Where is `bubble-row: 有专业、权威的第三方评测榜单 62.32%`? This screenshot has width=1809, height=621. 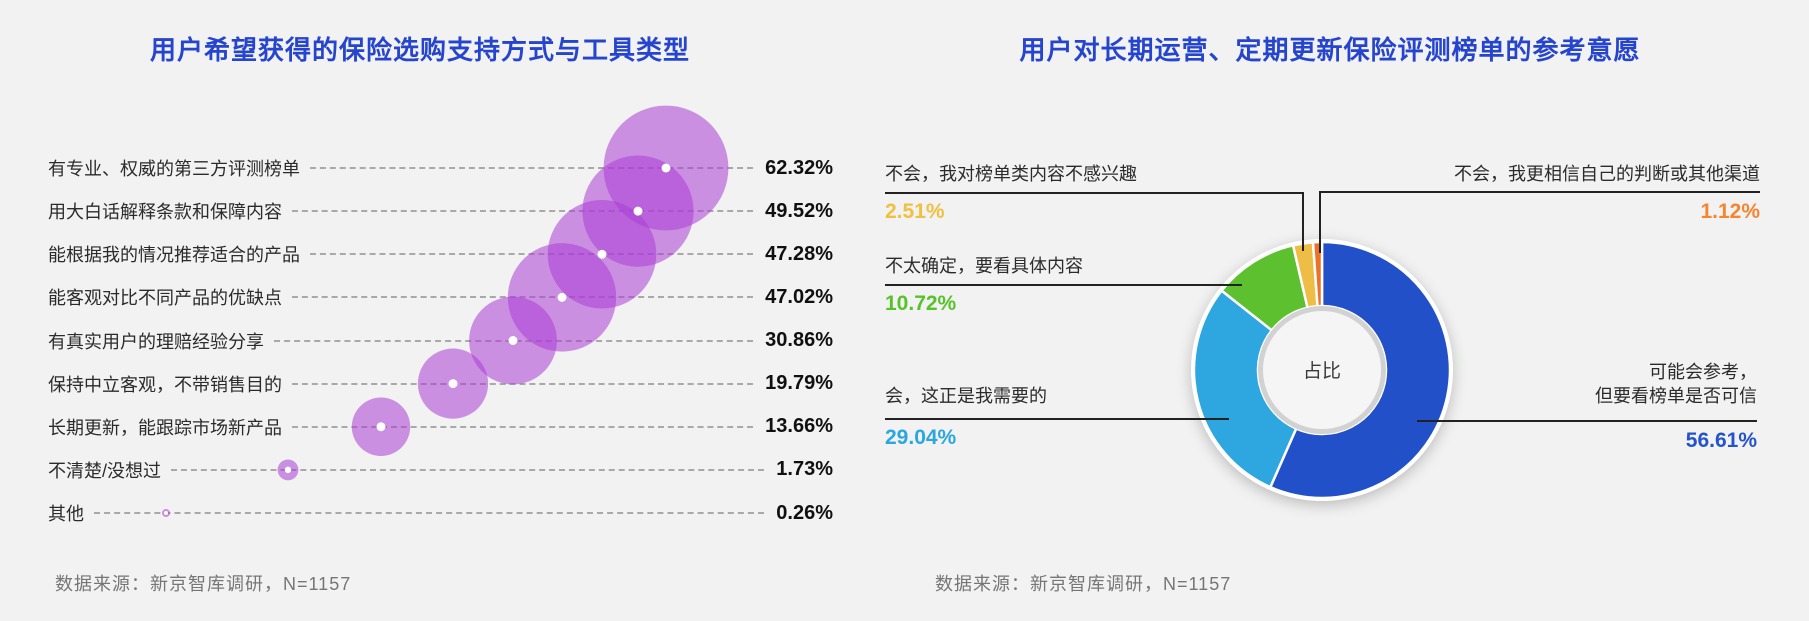
bubble-row: 有专业、权威的第三方评测榜单 62.32% is located at coordinates (440, 168).